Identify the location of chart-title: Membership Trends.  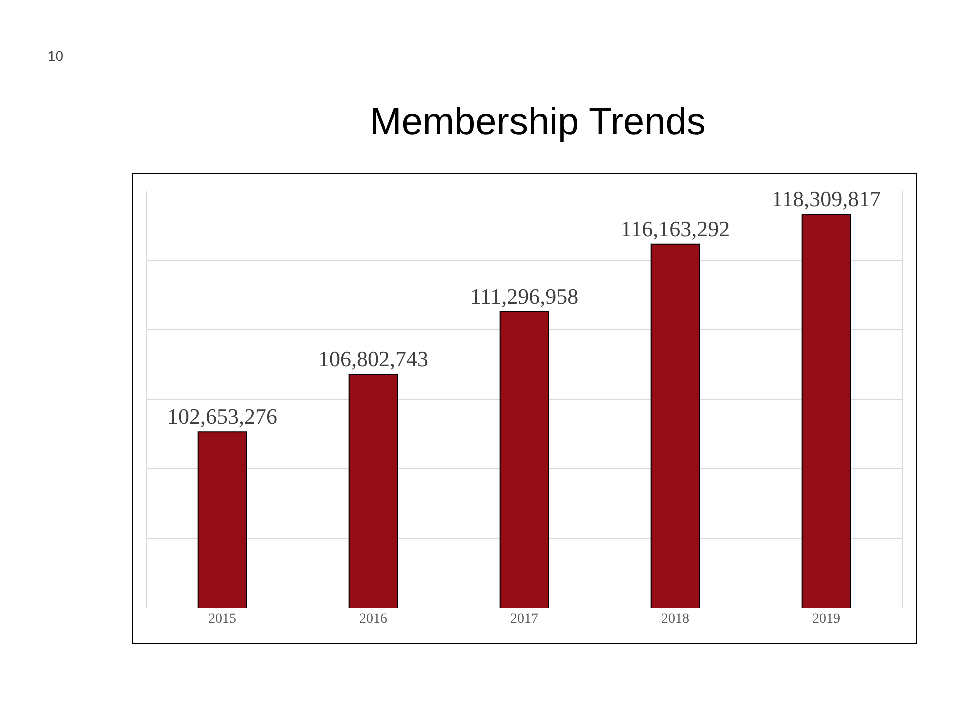
(538, 122).